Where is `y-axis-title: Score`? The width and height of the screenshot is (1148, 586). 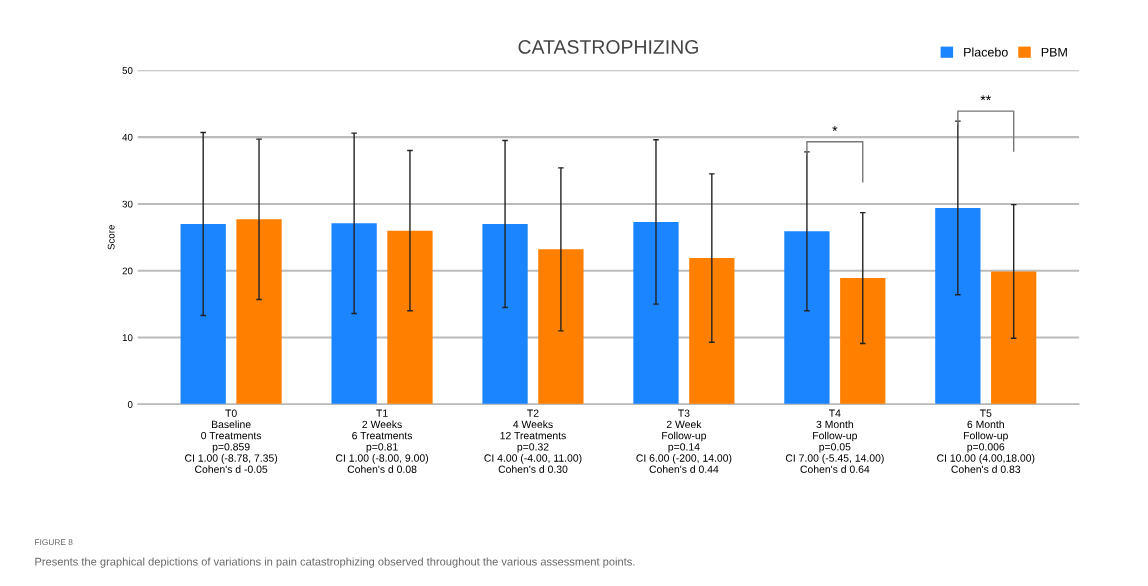 y-axis-title: Score is located at coordinates (111, 237).